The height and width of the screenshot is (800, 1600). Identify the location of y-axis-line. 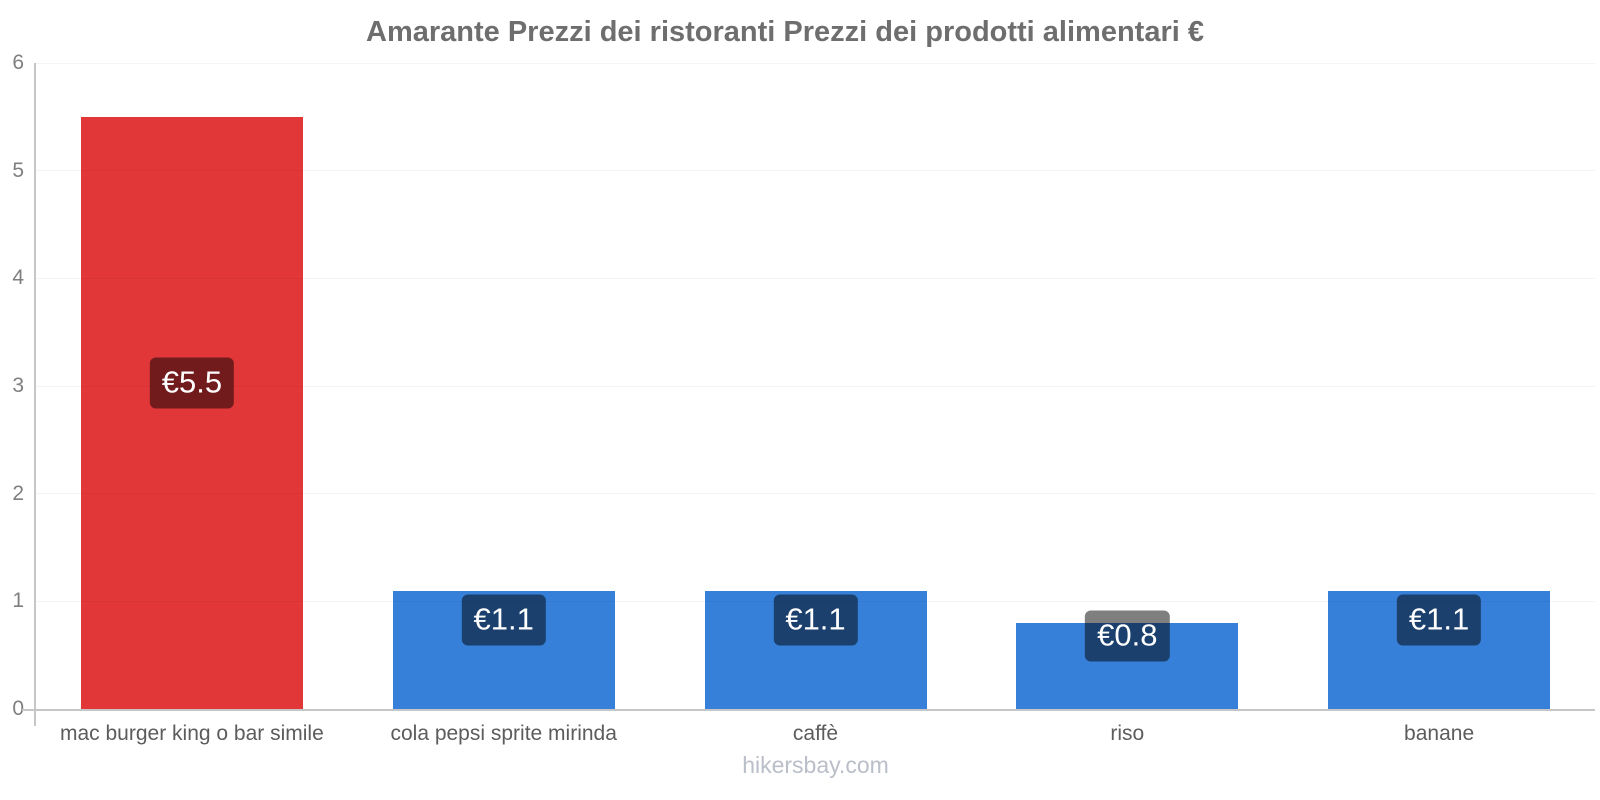
(35, 394).